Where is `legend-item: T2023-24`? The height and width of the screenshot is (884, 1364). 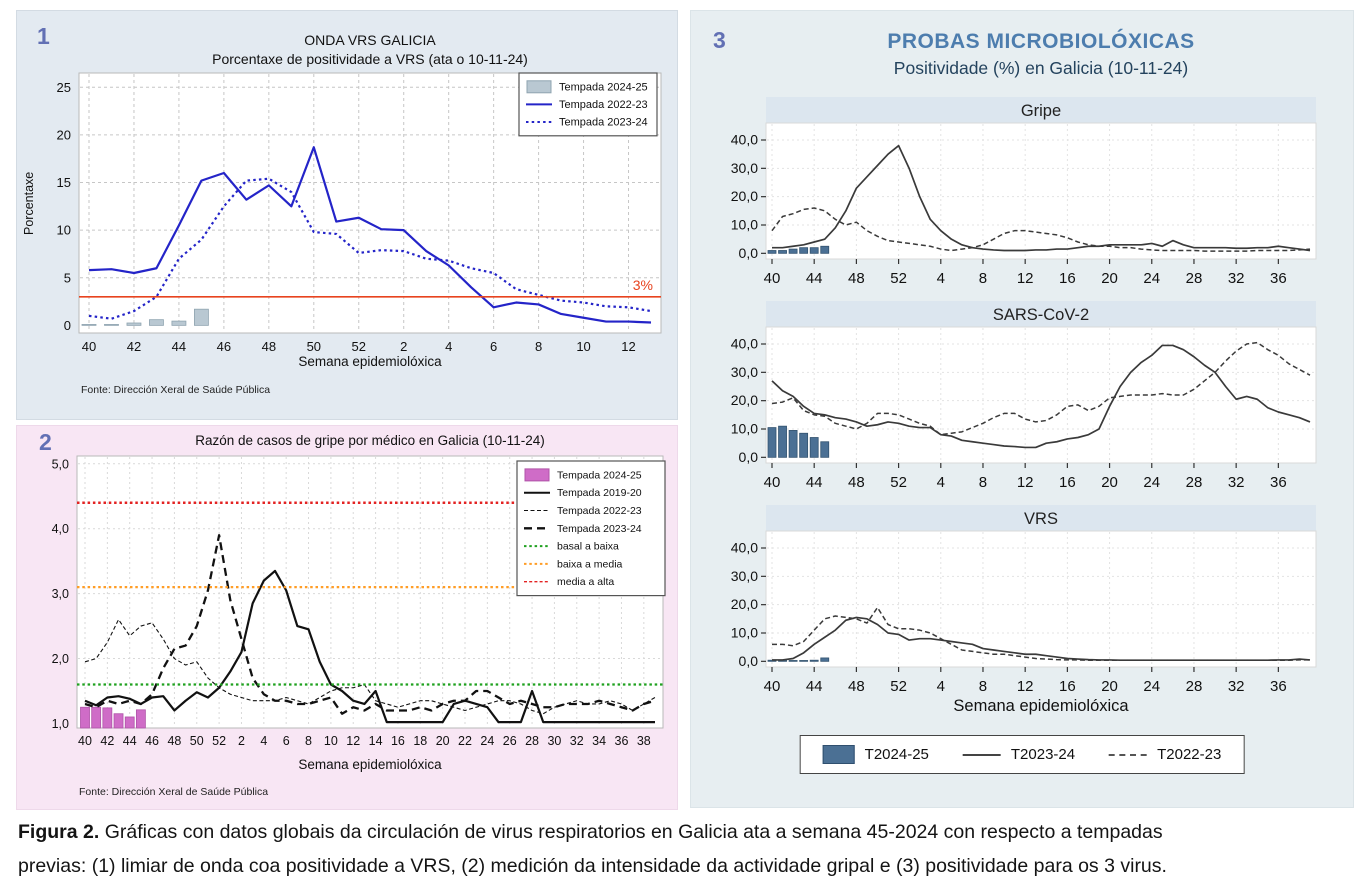
legend-item: T2023-24 is located at coordinates (1019, 754).